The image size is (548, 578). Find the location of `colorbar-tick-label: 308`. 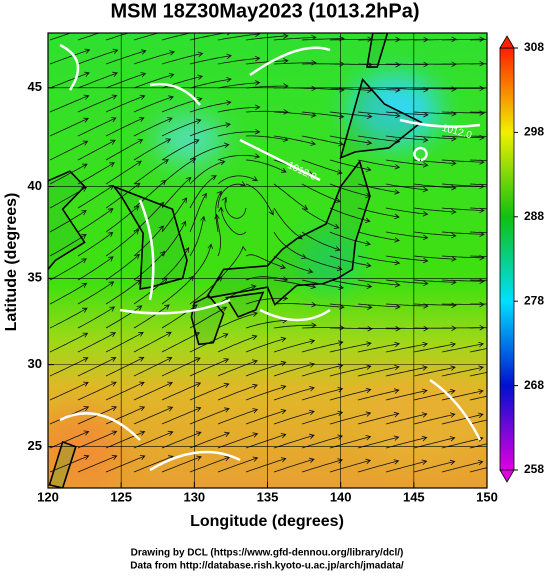

colorbar-tick-label: 308 is located at coordinates (534, 47).